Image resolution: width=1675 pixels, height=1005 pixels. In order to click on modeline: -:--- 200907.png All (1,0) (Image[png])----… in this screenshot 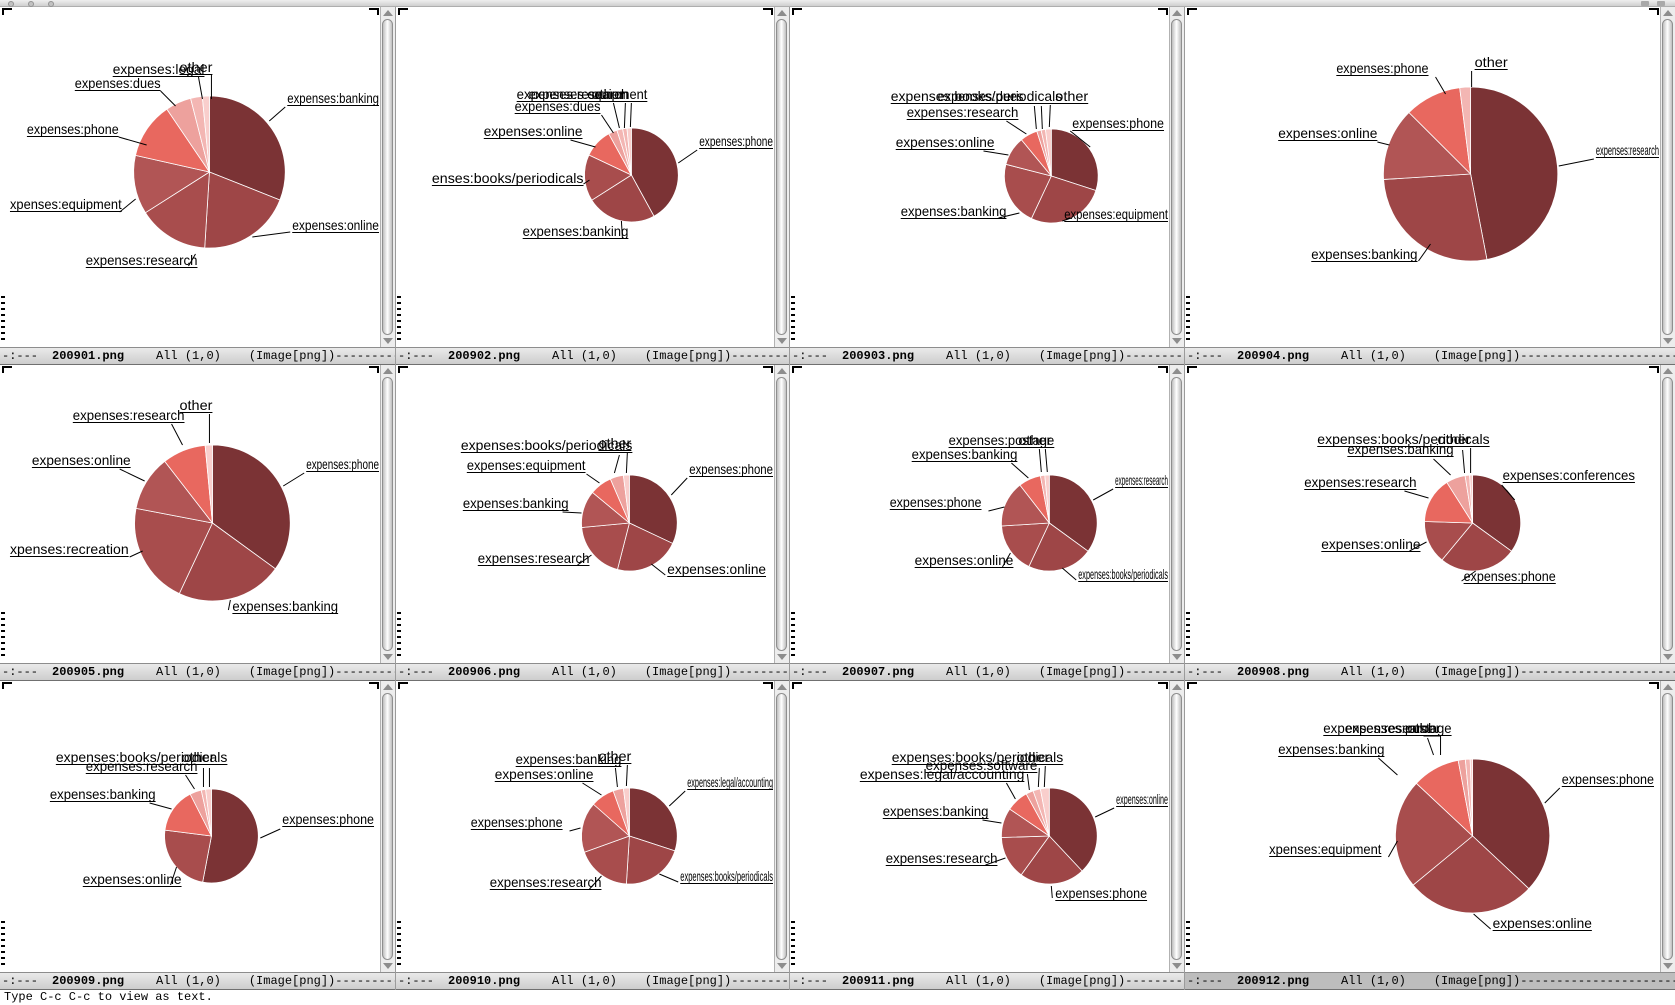, I will do `click(987, 672)`.